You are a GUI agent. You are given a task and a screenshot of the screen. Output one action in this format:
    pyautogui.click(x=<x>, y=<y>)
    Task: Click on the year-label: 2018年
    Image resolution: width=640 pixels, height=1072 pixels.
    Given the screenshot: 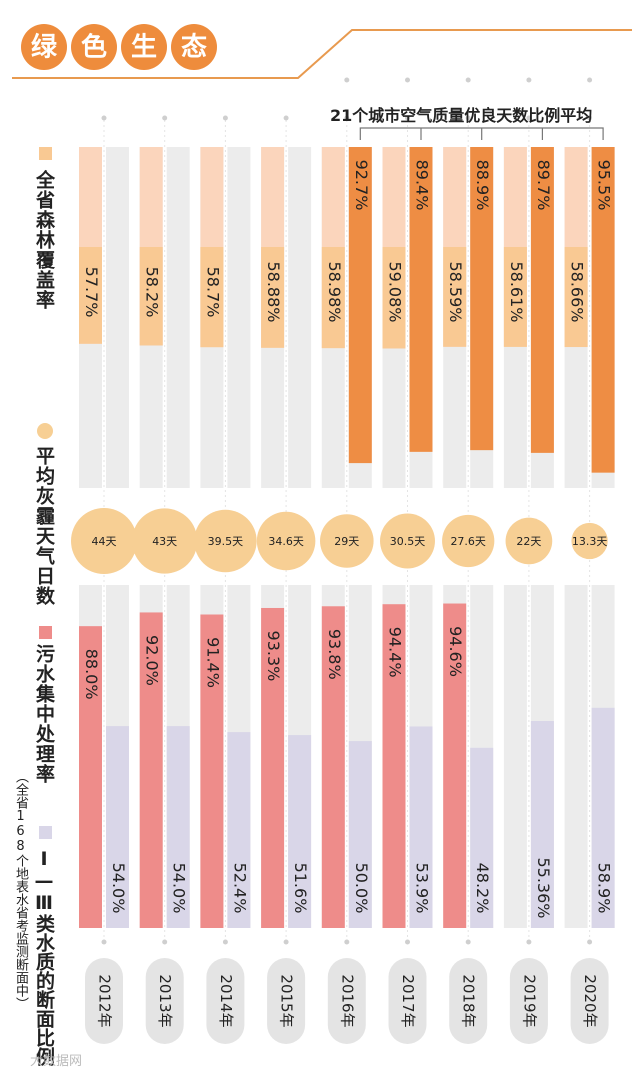 What is the action you would take?
    pyautogui.click(x=469, y=1000)
    